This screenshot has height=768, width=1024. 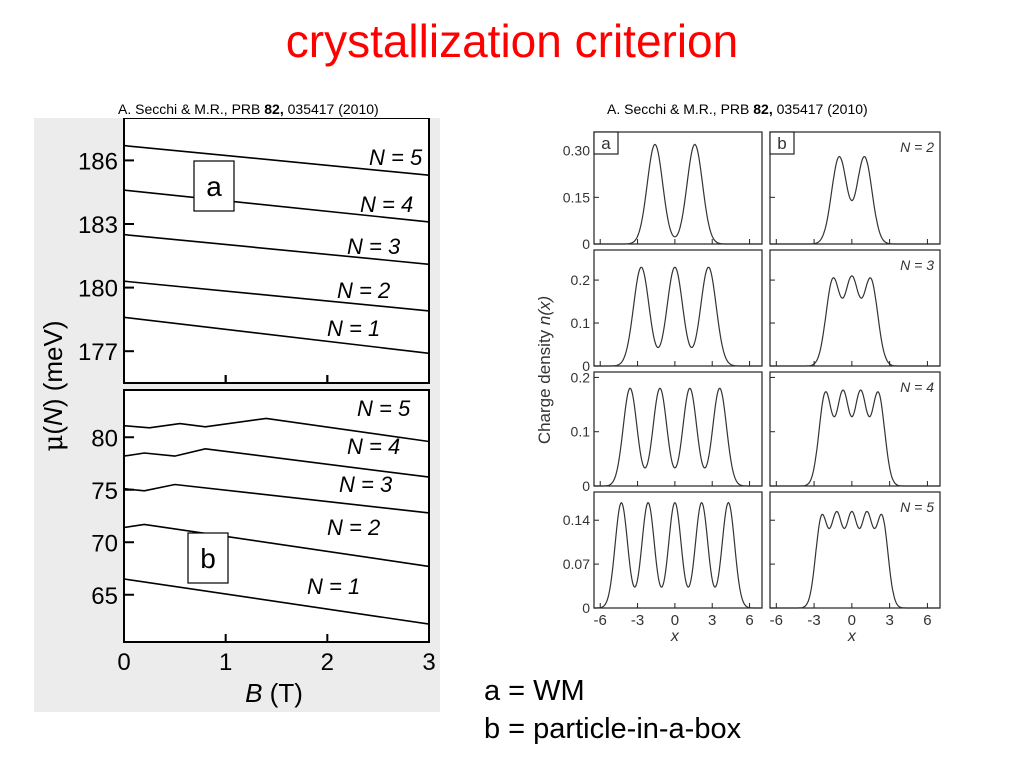 What do you see at coordinates (53, 430) in the screenshot?
I see `y-axis-paren: (` at bounding box center [53, 430].